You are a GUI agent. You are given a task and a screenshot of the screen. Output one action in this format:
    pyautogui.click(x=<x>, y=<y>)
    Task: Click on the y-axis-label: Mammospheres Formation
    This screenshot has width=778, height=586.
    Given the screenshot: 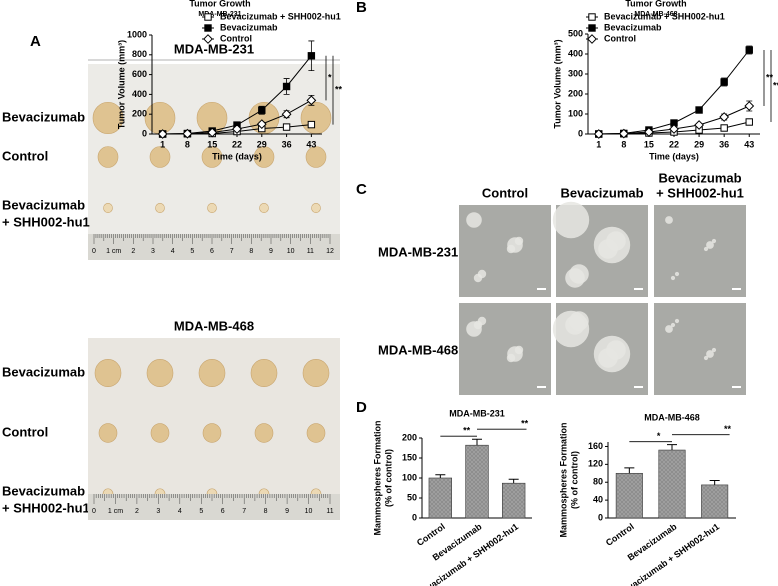 What is the action you would take?
    pyautogui.click(x=563, y=479)
    